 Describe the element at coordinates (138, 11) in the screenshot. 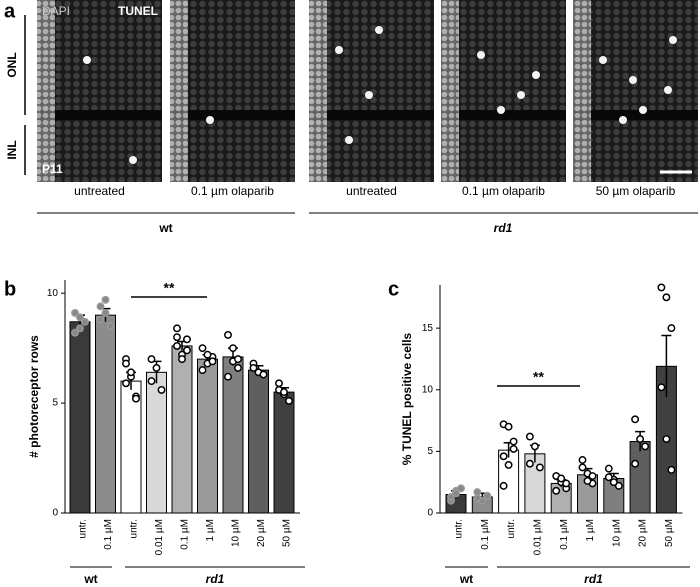

I see `channel-label: TUNEL` at that location.